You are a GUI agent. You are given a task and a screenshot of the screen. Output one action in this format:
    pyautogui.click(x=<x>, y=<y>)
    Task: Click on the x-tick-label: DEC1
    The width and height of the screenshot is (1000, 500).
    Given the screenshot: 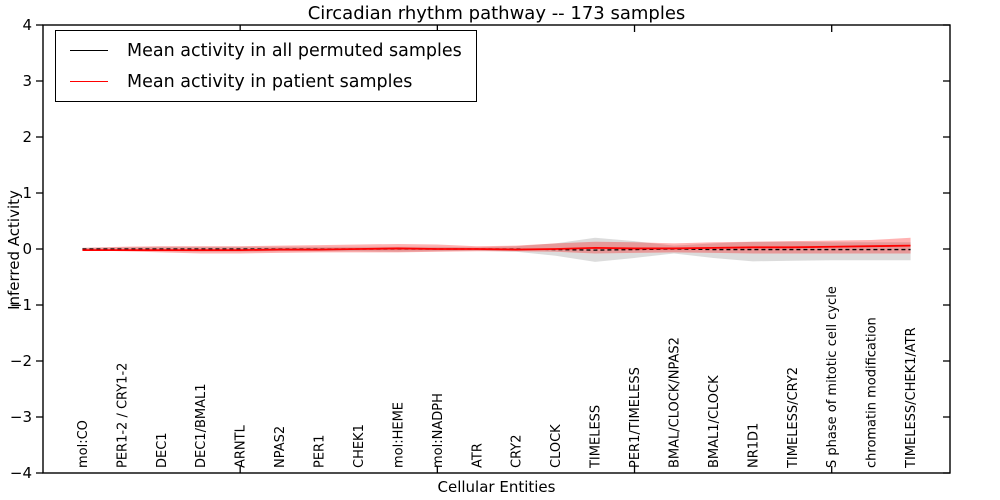 What is the action you would take?
    pyautogui.click(x=162, y=450)
    